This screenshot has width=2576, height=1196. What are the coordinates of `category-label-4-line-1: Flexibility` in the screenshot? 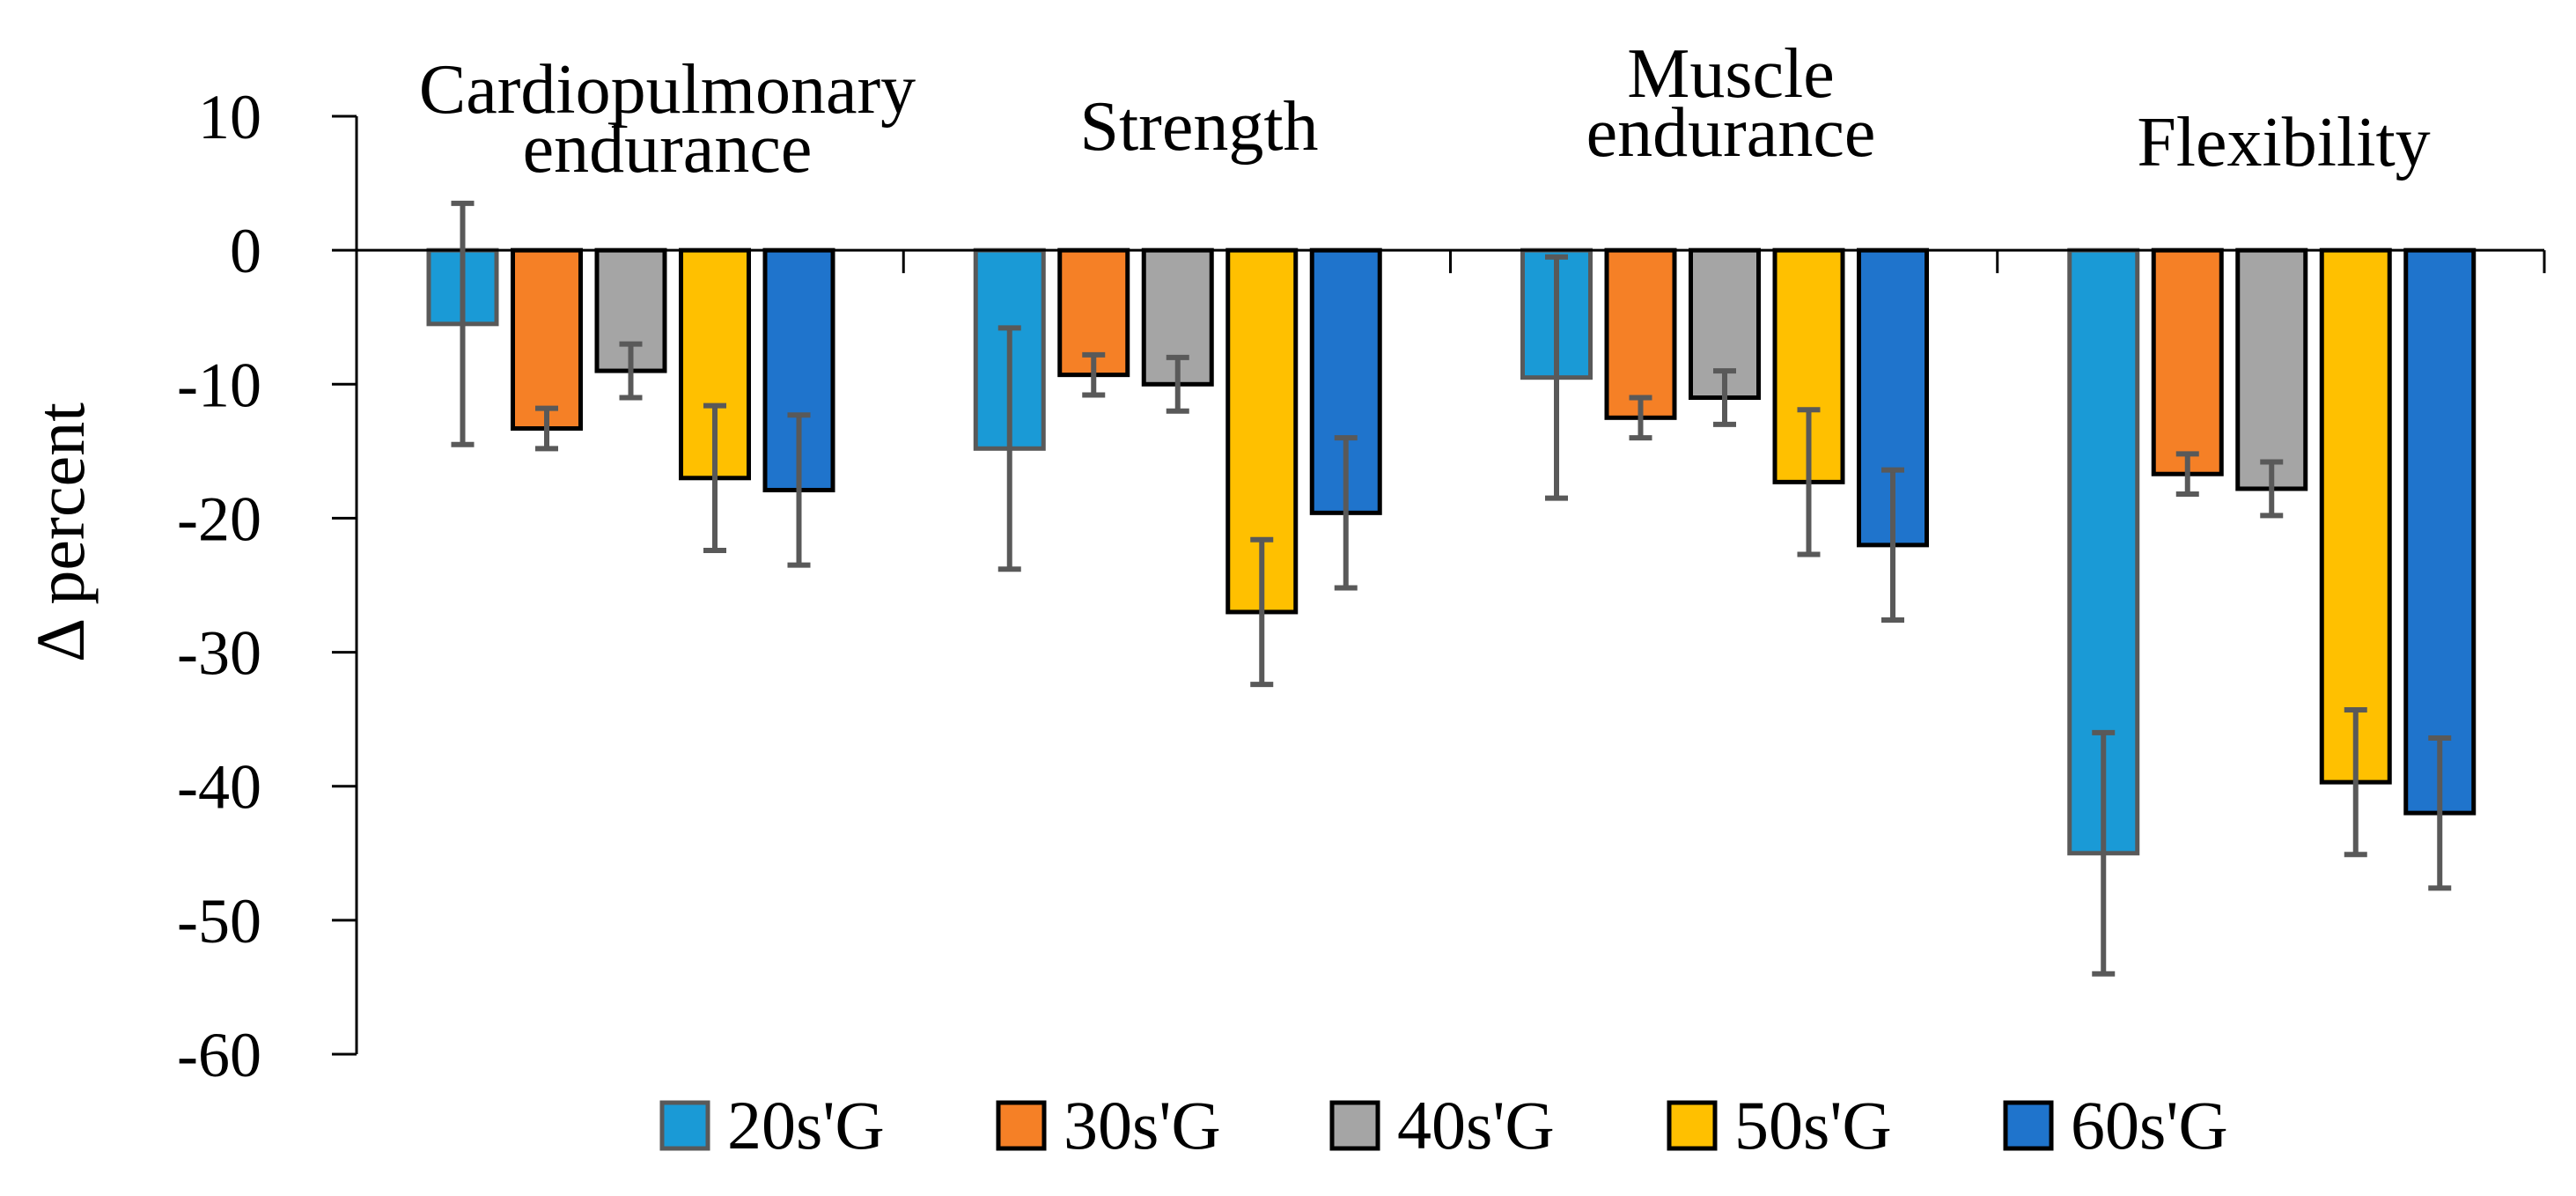 It's located at (2283, 142).